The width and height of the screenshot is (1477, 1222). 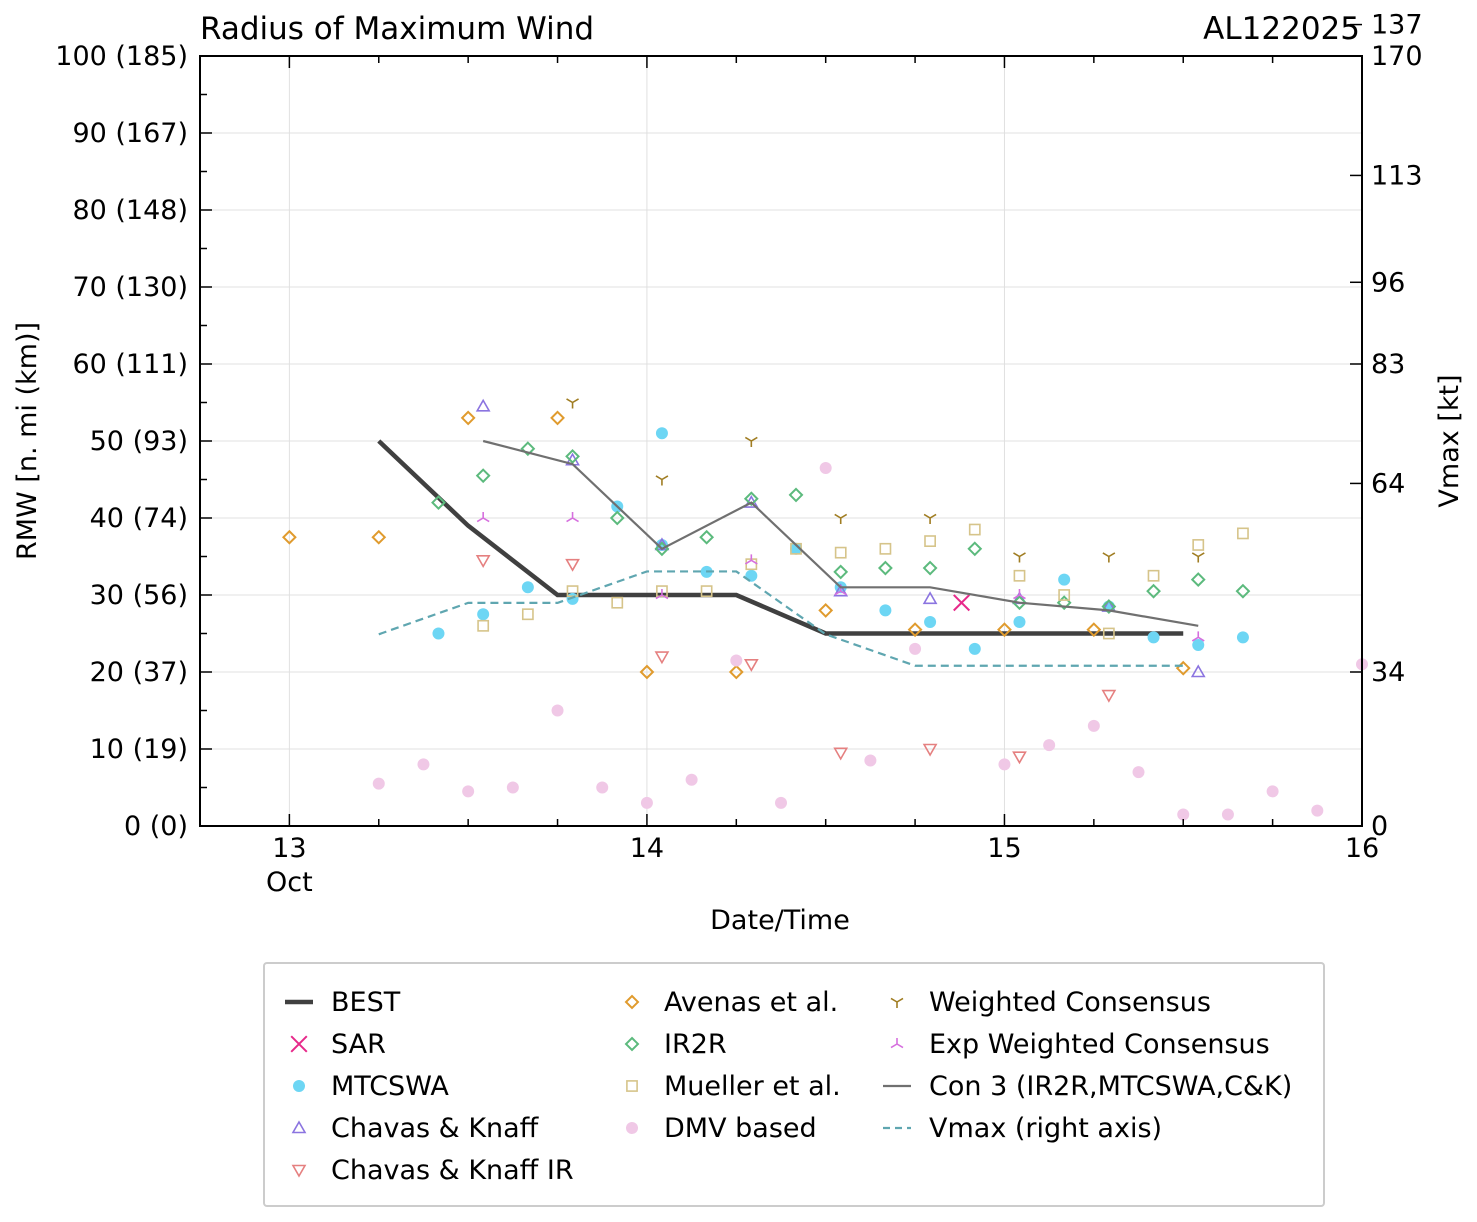 I want to click on legend-item-weighted-consensus: Weighted Consensus, so click(x=1043, y=1002).